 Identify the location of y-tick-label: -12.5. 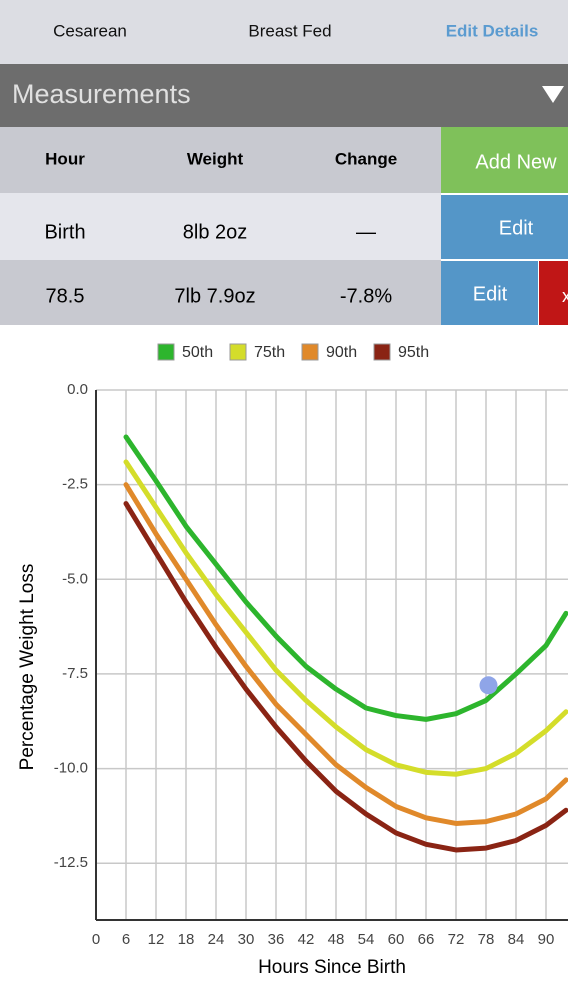
(71, 862).